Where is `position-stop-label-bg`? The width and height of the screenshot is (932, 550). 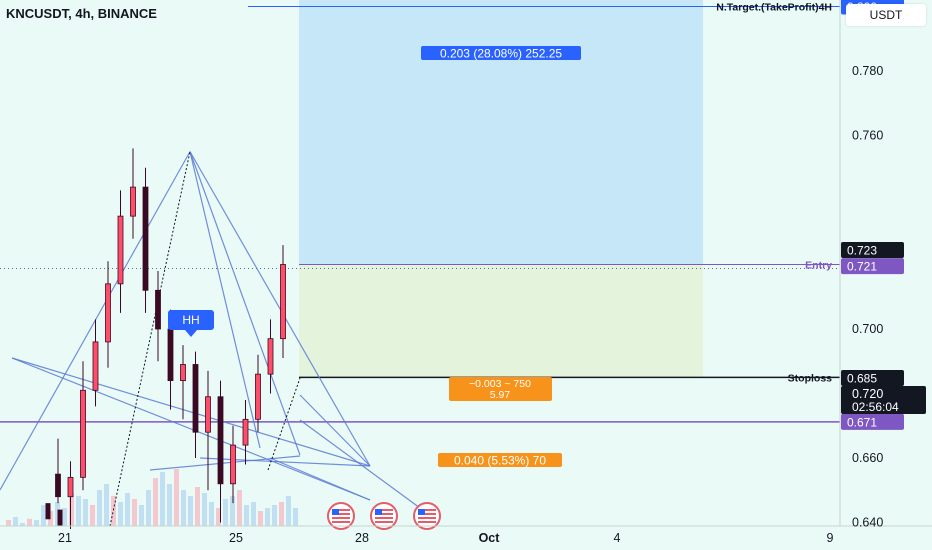
position-stop-label-bg is located at coordinates (500, 460).